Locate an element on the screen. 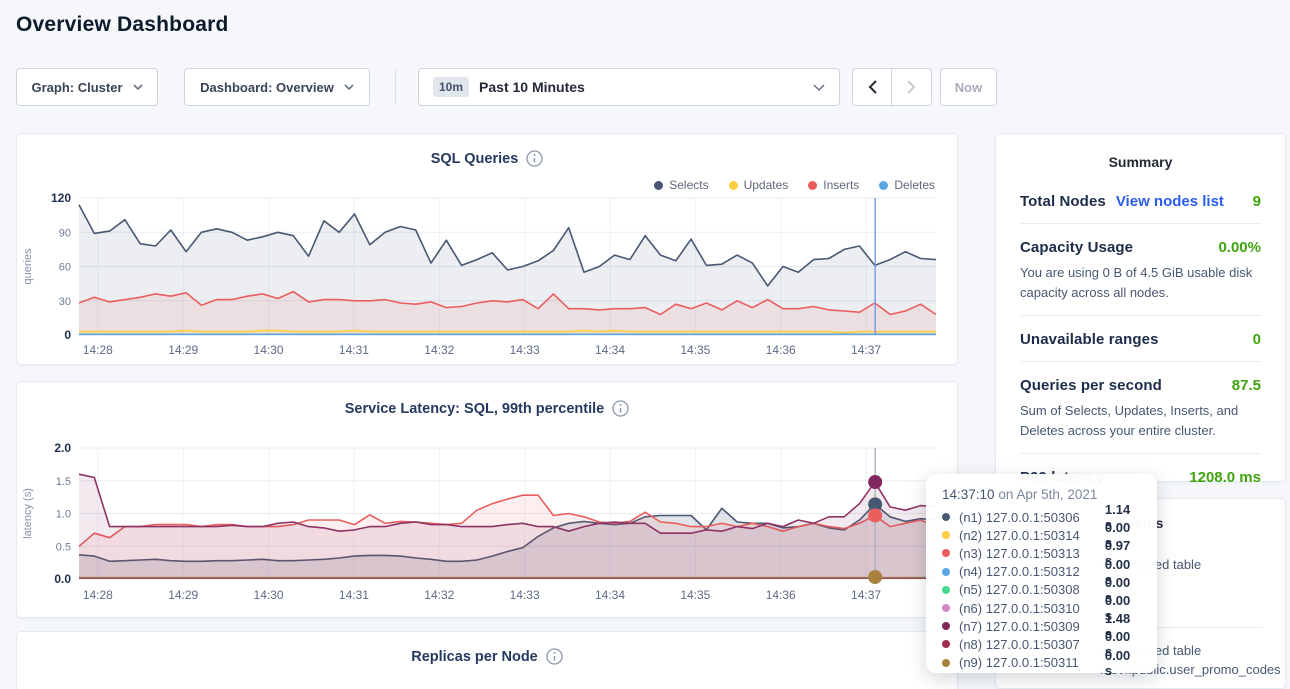 Image resolution: width=1290 pixels, height=689 pixels. capacity-usage-value: 0.00% is located at coordinates (1239, 247).